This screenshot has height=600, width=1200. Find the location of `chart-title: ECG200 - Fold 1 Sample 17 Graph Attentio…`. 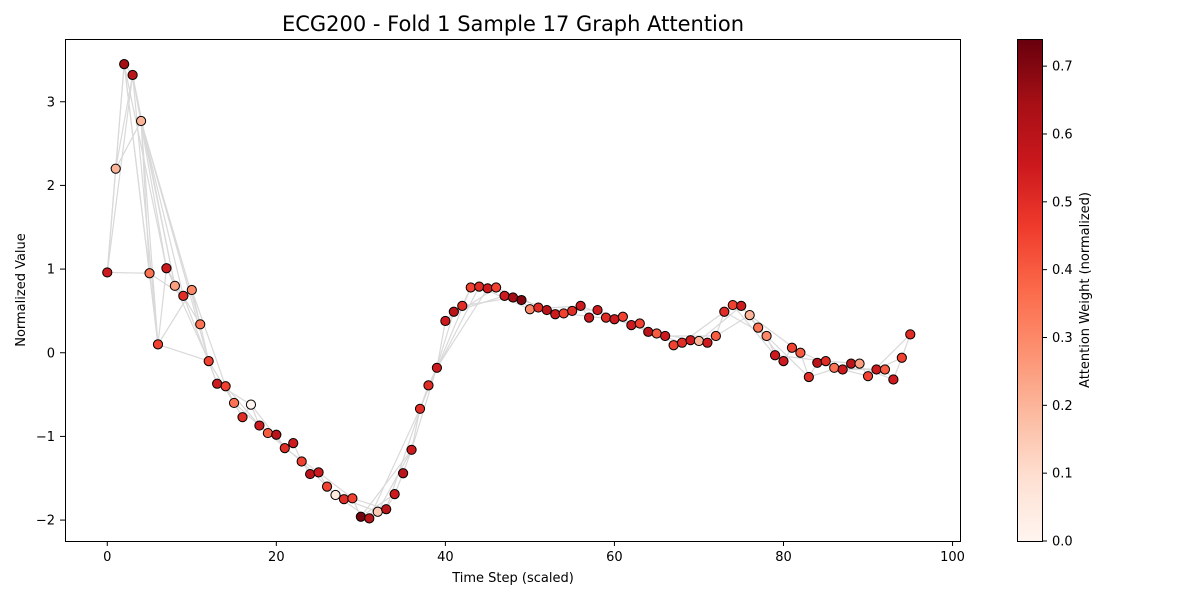

chart-title: ECG200 - Fold 1 Sample 17 Graph Attentio… is located at coordinates (513, 24).